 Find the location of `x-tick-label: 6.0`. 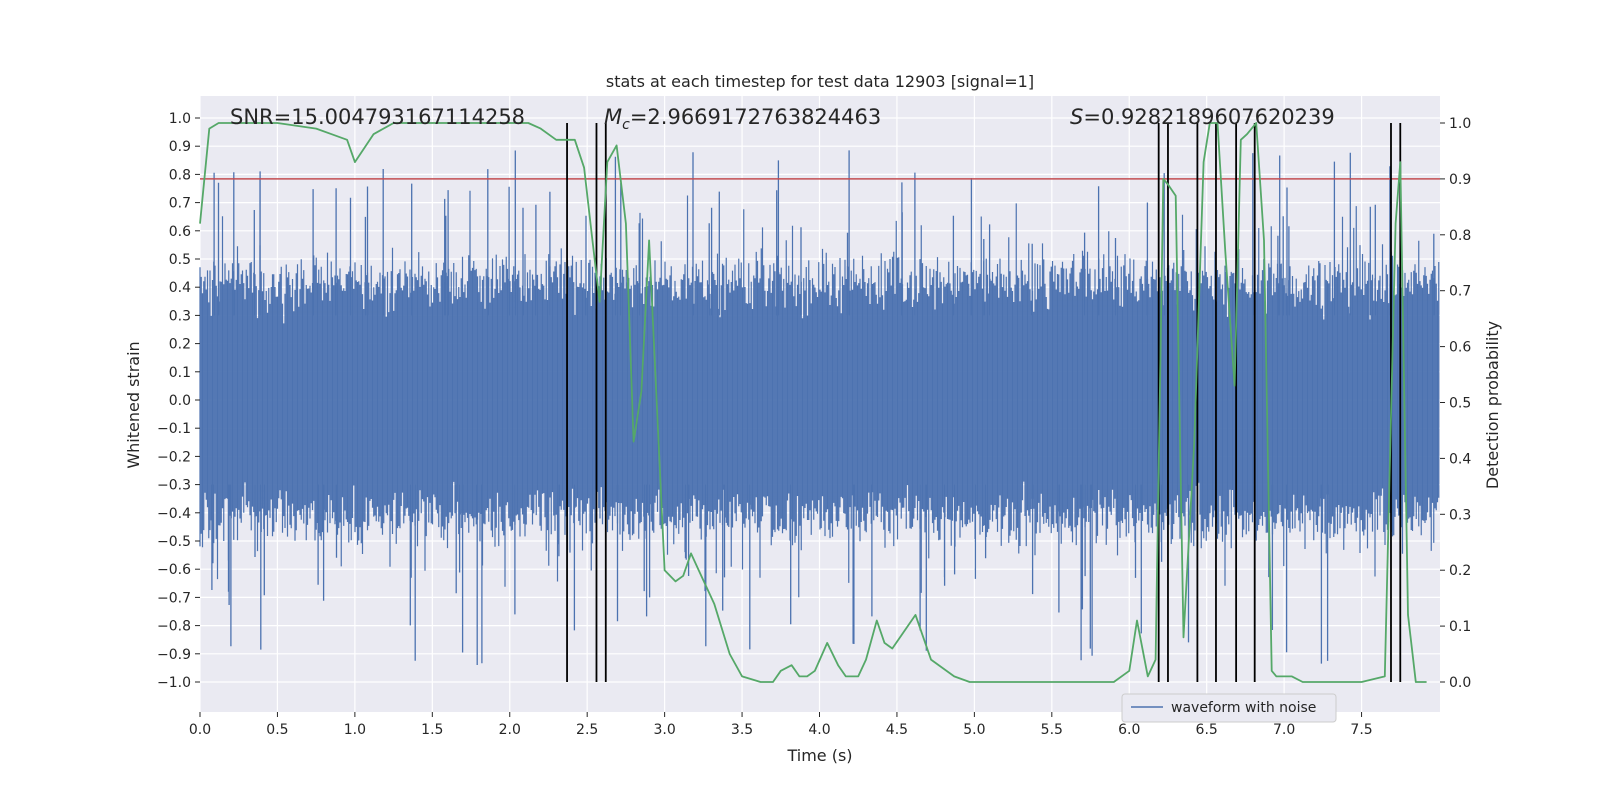

x-tick-label: 6.0 is located at coordinates (1129, 730).